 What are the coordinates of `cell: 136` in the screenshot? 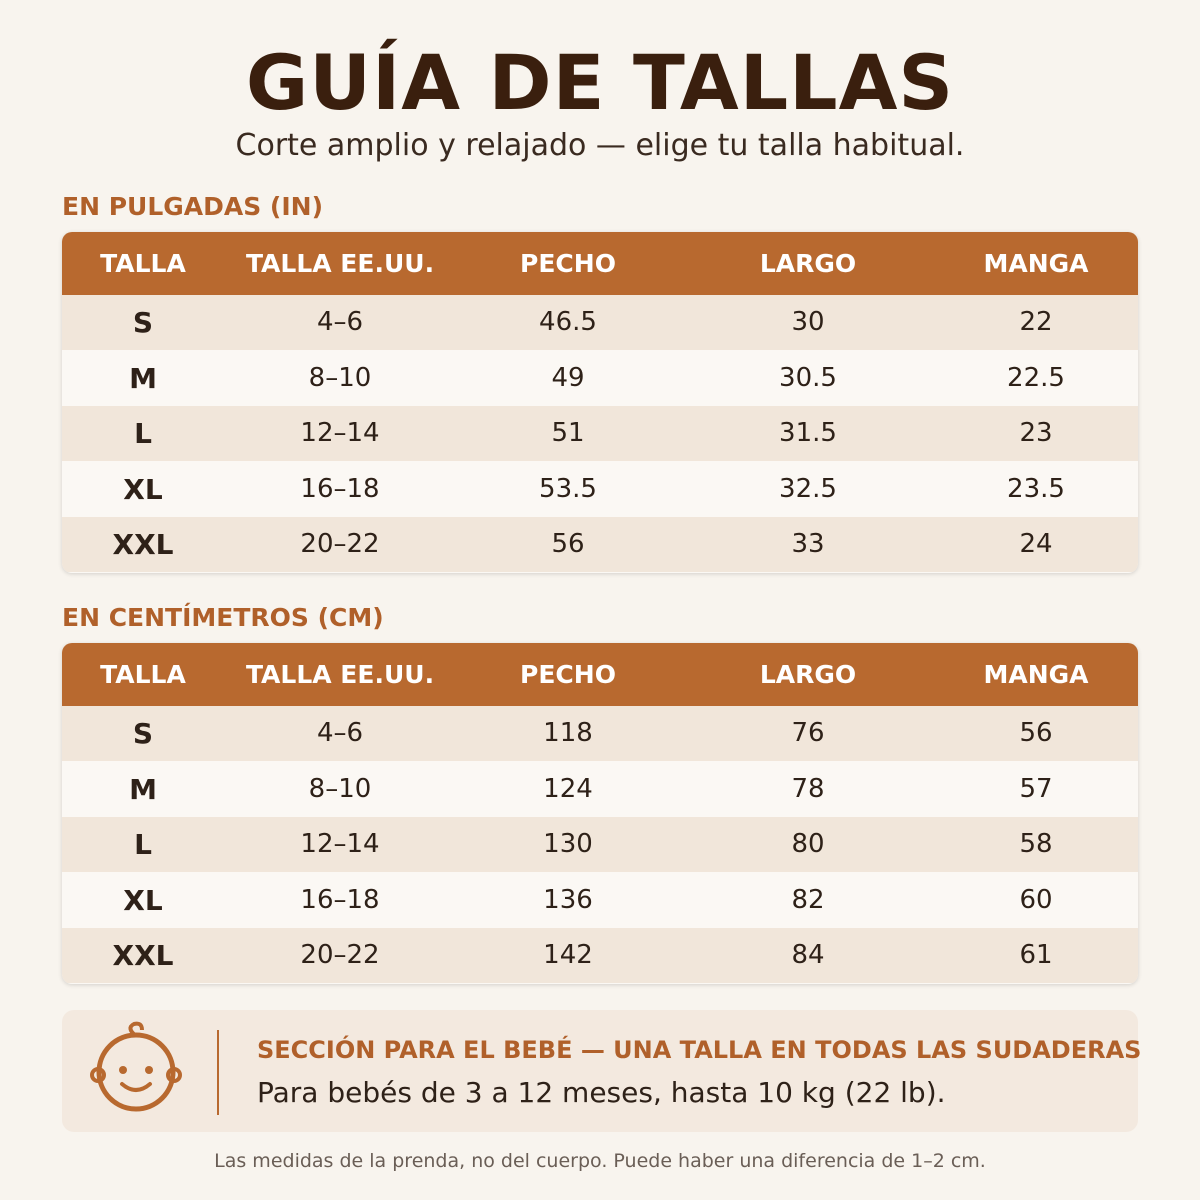 It's located at (568, 899).